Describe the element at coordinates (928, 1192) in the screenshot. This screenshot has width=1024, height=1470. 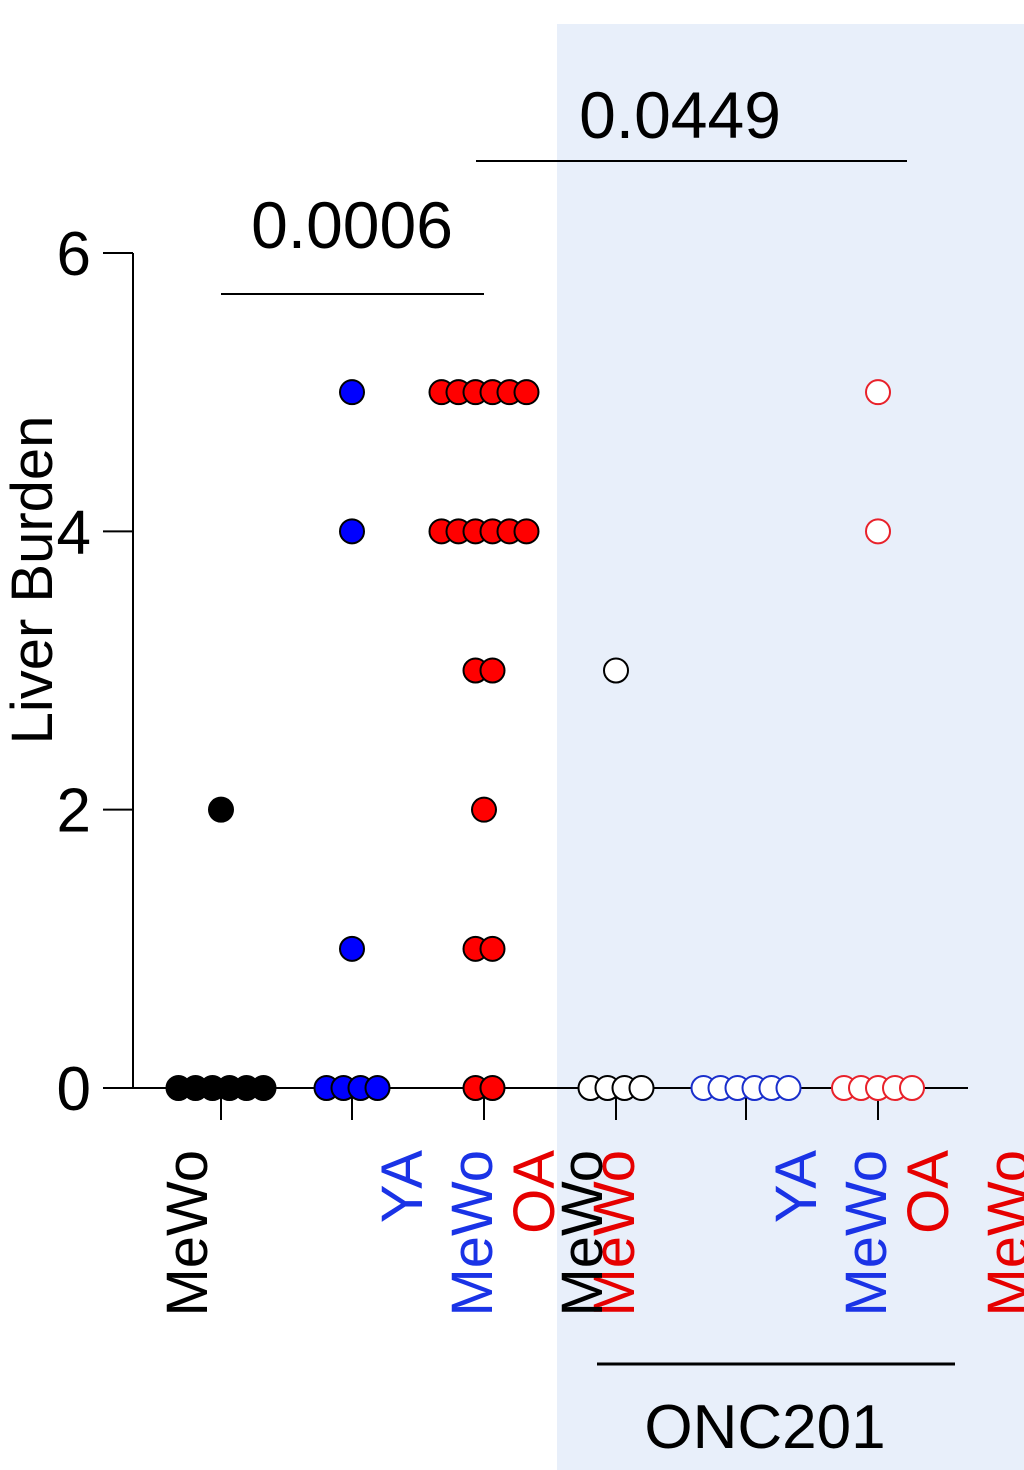
I see `group-prefix-label-6: OA` at that location.